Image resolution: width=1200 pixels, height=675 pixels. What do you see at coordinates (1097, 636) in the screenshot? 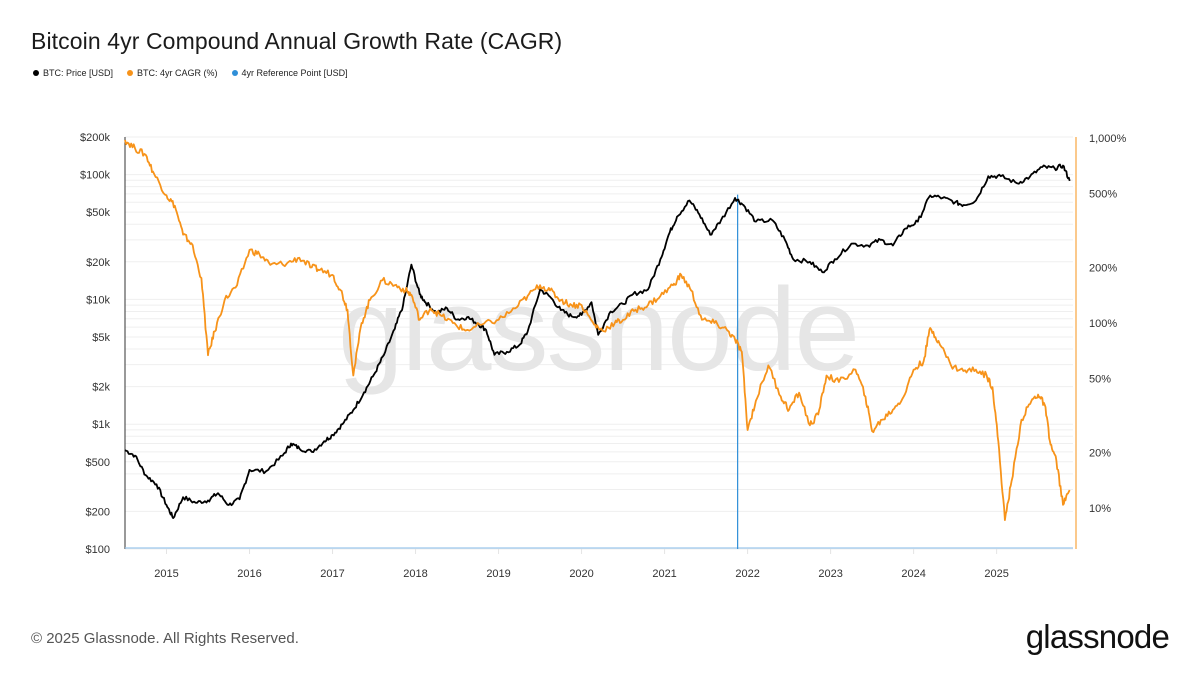
I see `glassnode-logo: glassnode` at bounding box center [1097, 636].